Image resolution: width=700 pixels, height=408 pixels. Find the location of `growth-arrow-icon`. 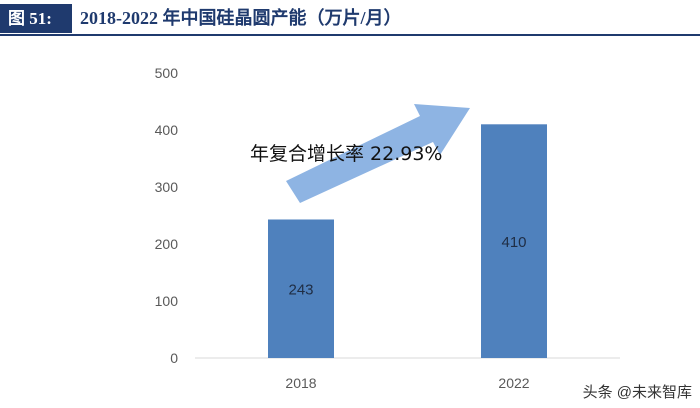

growth-arrow-icon is located at coordinates (378, 153).